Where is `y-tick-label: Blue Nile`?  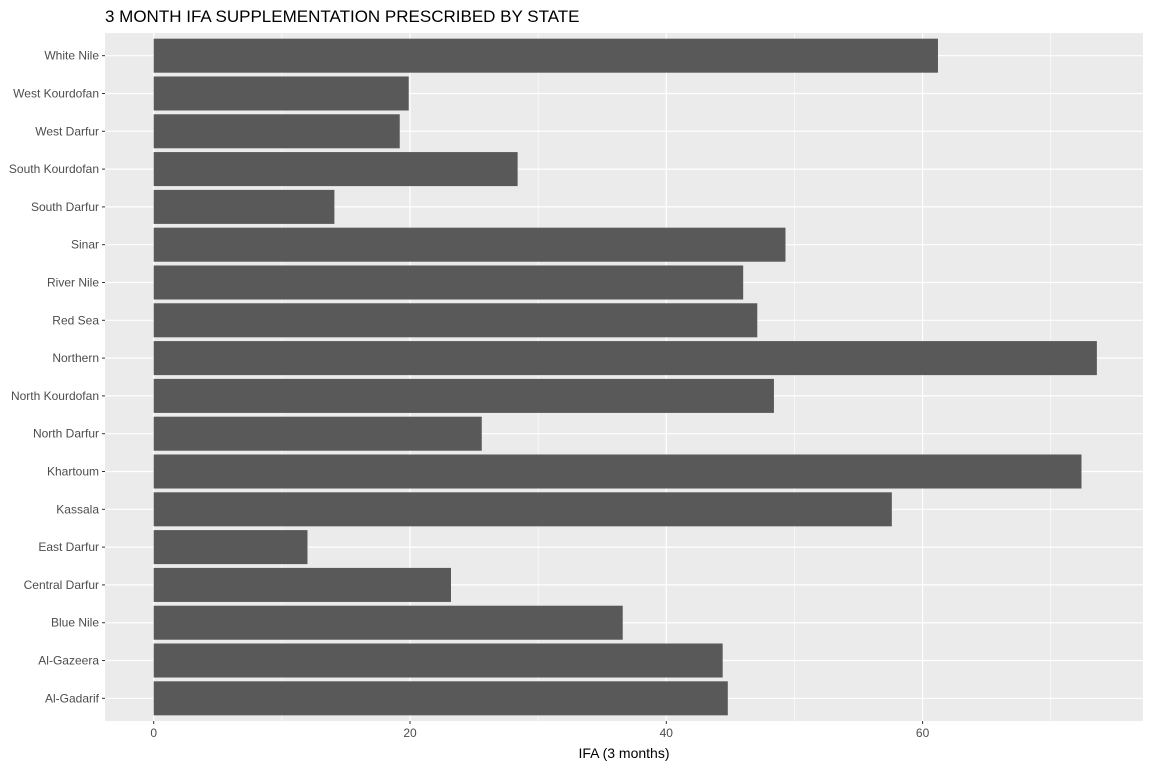
y-tick-label: Blue Nile is located at coordinates (75, 623).